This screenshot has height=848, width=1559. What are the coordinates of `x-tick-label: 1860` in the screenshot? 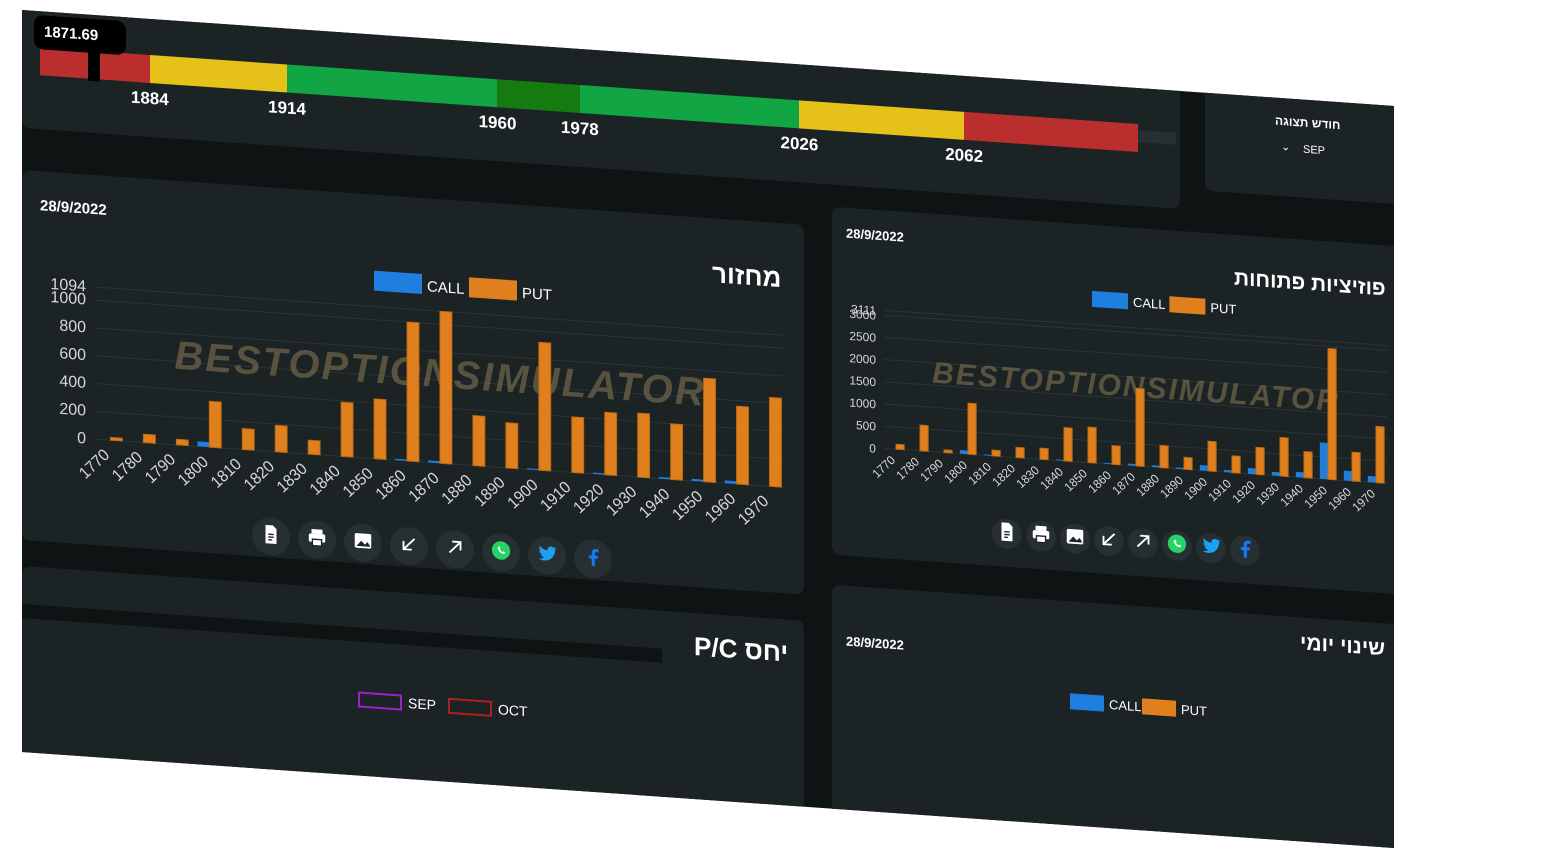 It's located at (391, 485).